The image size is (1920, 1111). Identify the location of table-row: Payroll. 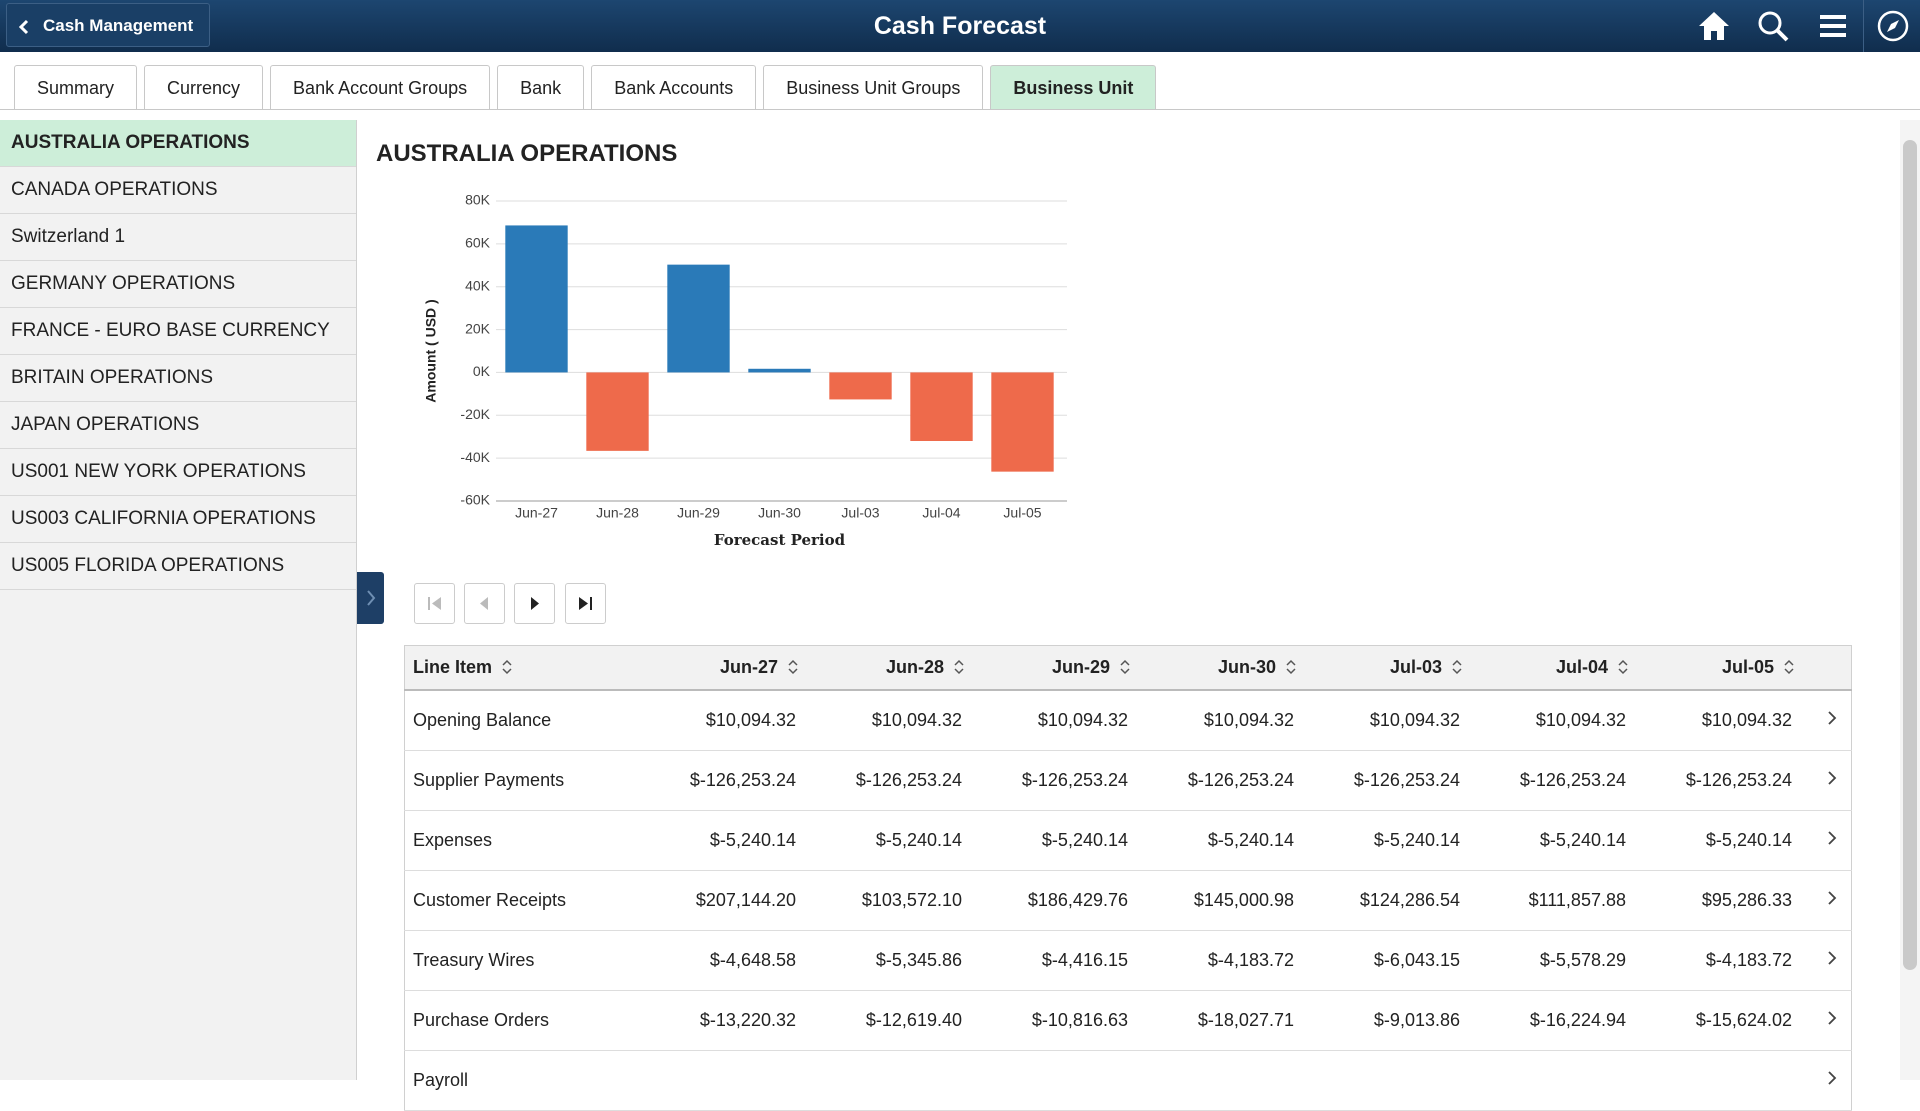
(1128, 1080).